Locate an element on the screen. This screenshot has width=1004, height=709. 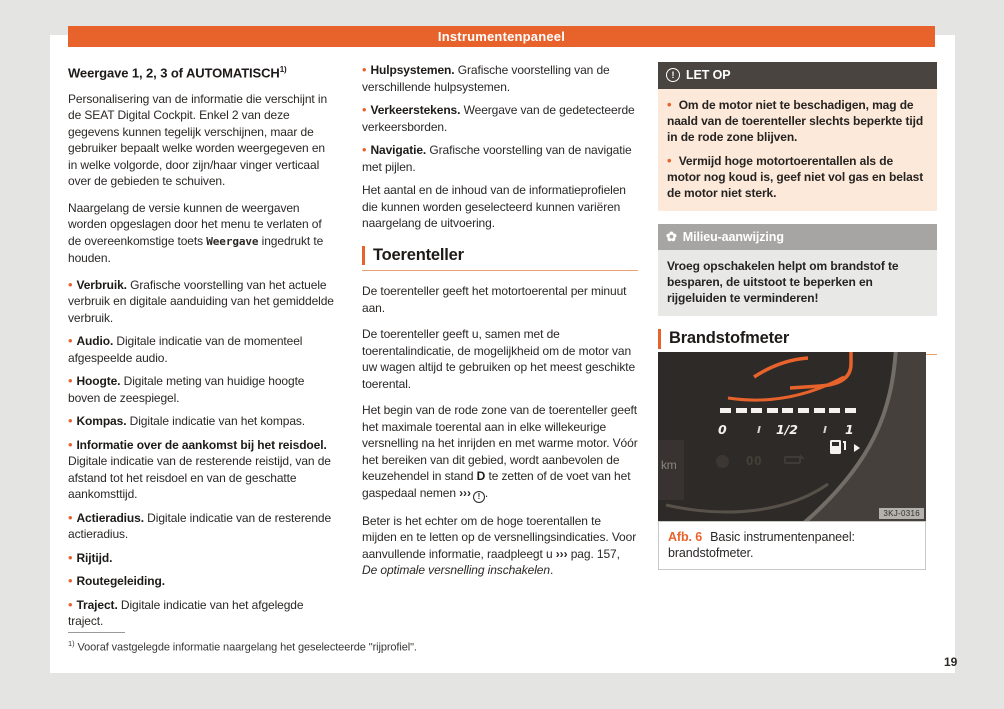
figure-code-label: 3KJ-0316 is located at coordinates (901, 513).